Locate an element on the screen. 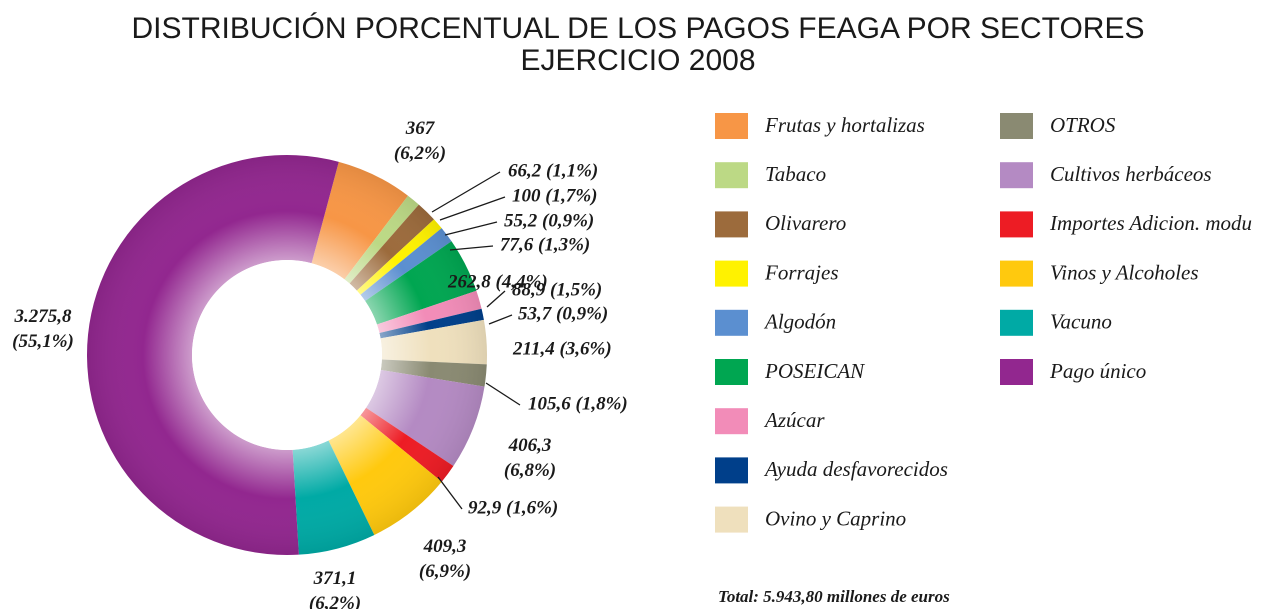 This screenshot has height=609, width=1275. legend-label: Tabaco is located at coordinates (795, 174).